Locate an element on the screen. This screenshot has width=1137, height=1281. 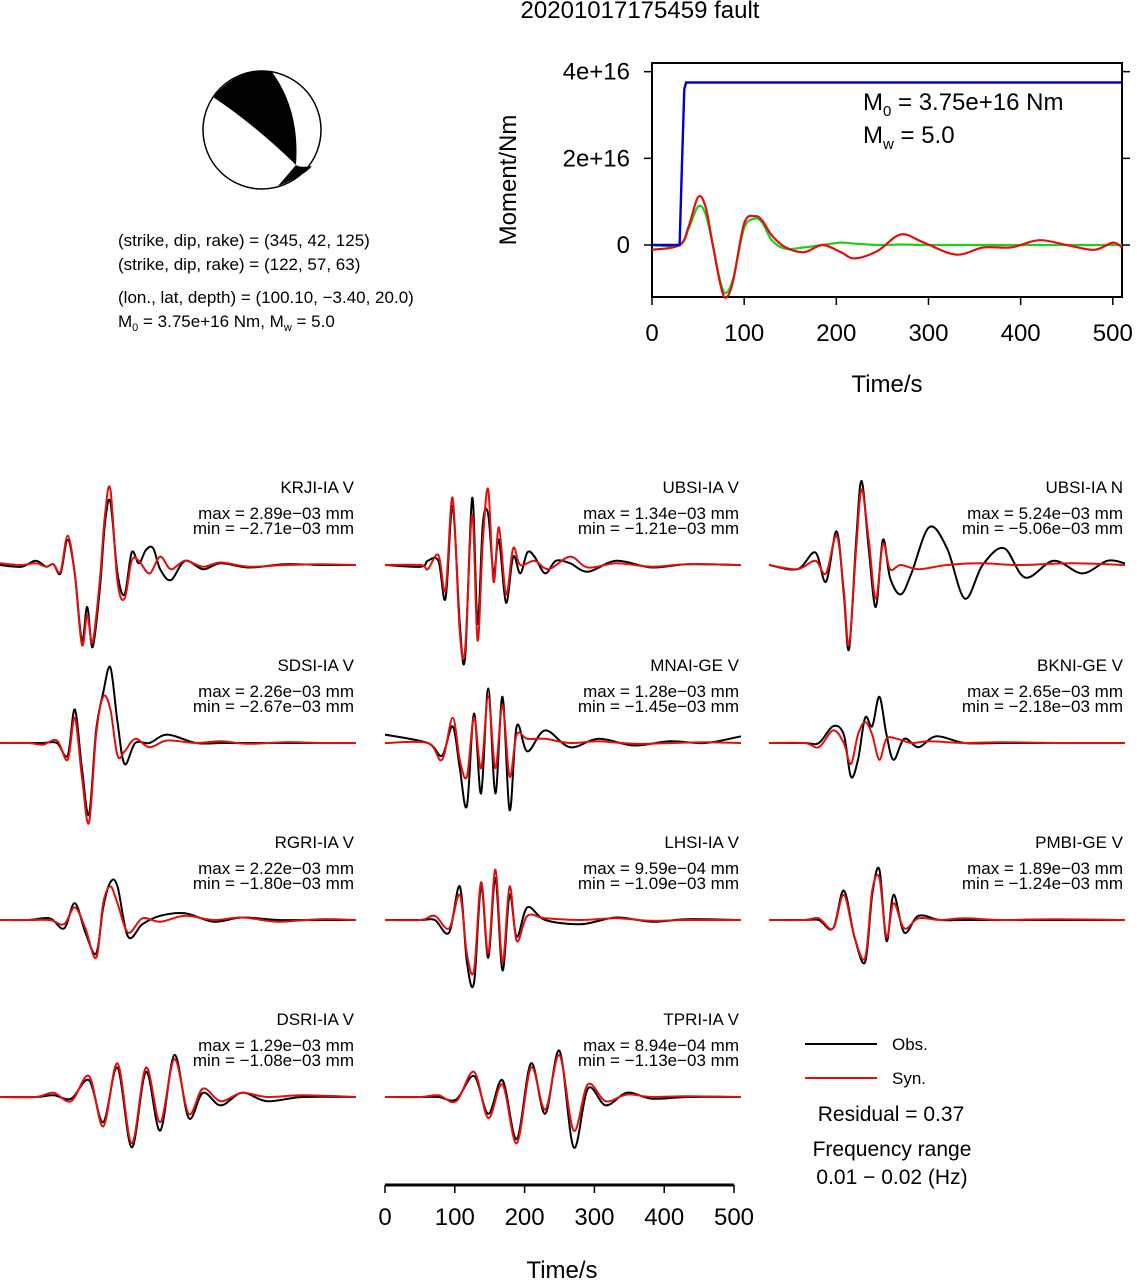
mechanism-moment-text: M0 = 3.75e+16 Nm, Mw = 5.0 is located at coordinates (226, 323).